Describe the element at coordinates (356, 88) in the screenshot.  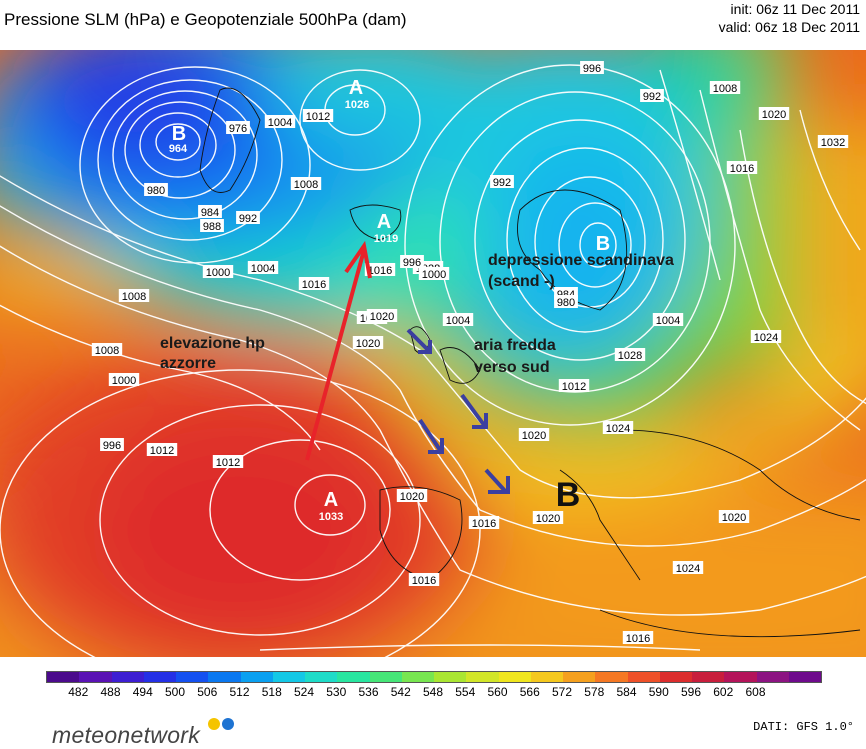
I see `high-north-letter: A` at that location.